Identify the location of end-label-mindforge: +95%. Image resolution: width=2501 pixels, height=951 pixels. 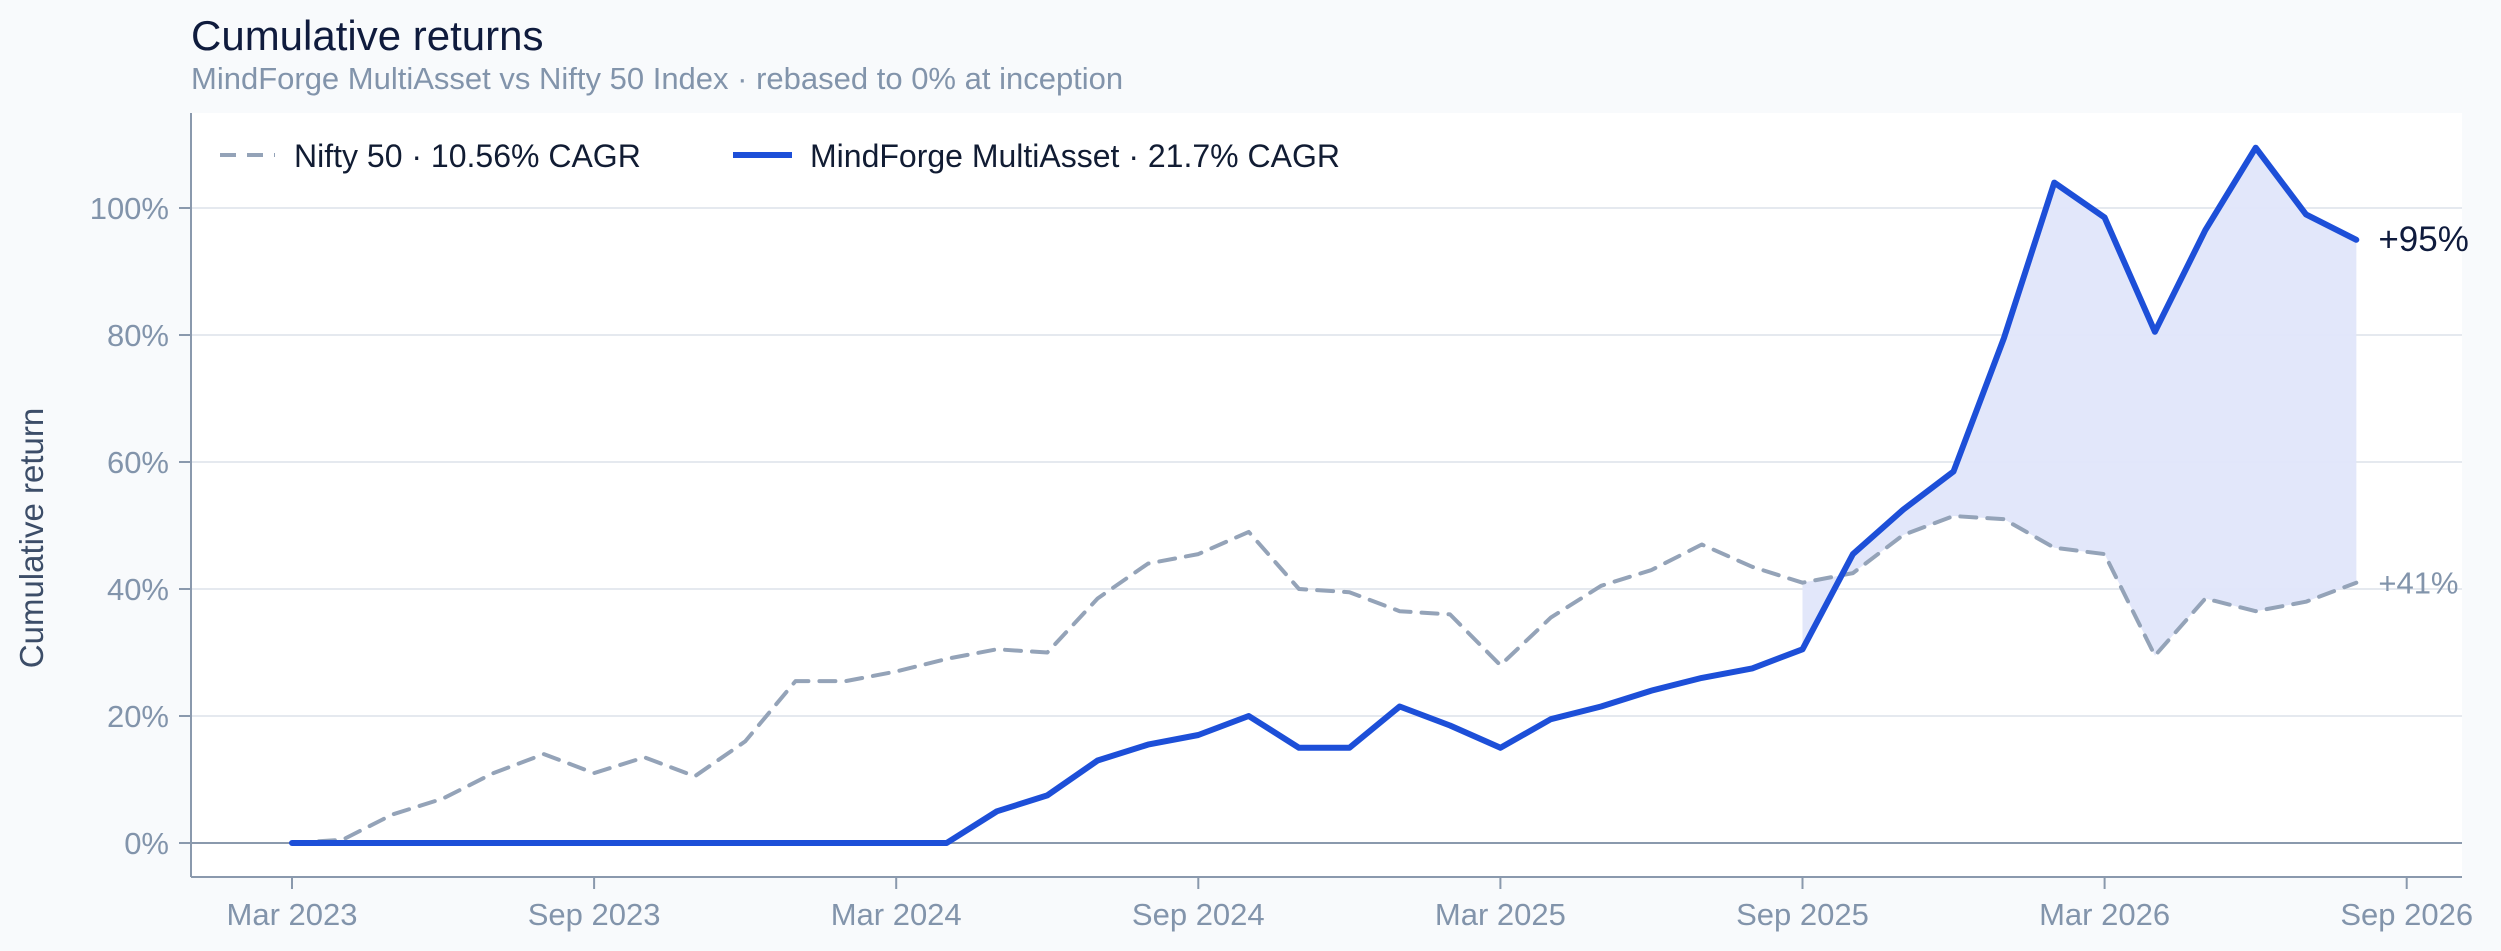
(2423, 239).